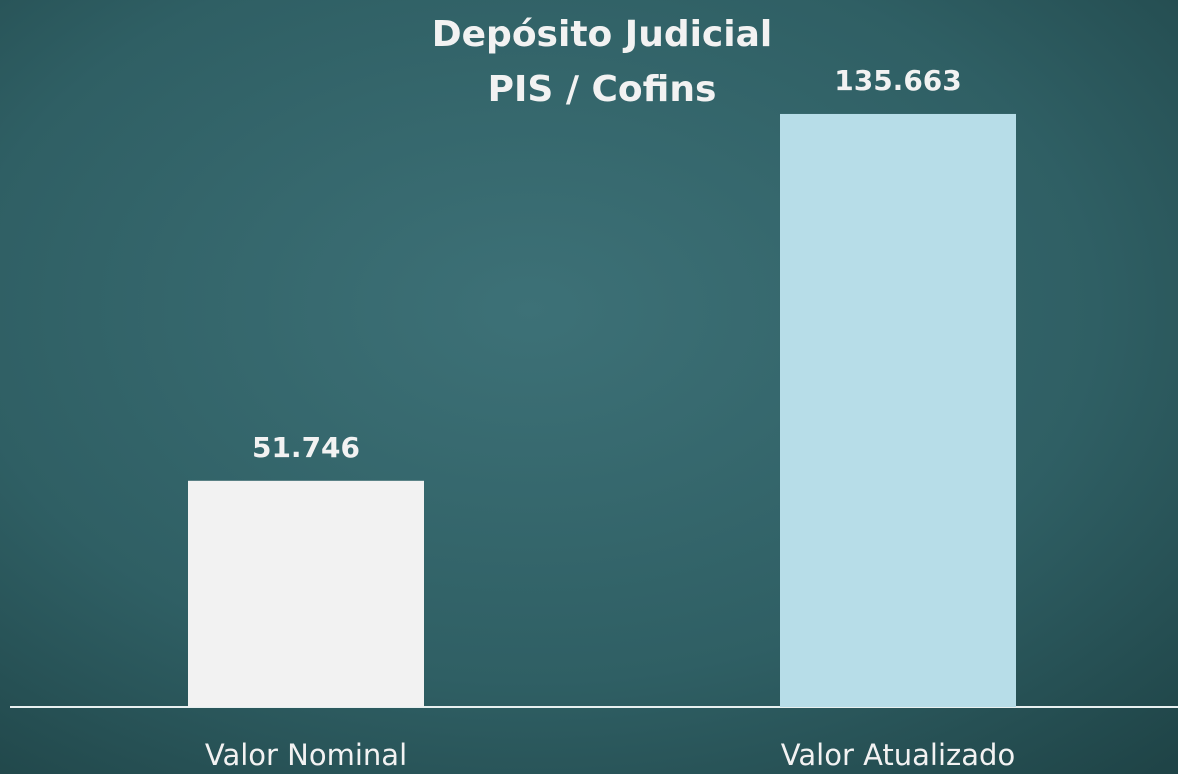  What do you see at coordinates (602, 34) in the screenshot?
I see `chart-title: Depósito Judicial` at bounding box center [602, 34].